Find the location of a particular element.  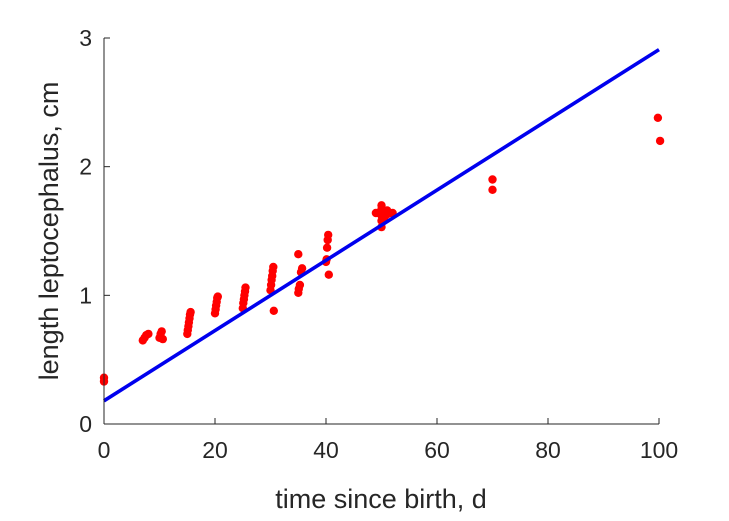

x-tick-label: 0 is located at coordinates (104, 450).